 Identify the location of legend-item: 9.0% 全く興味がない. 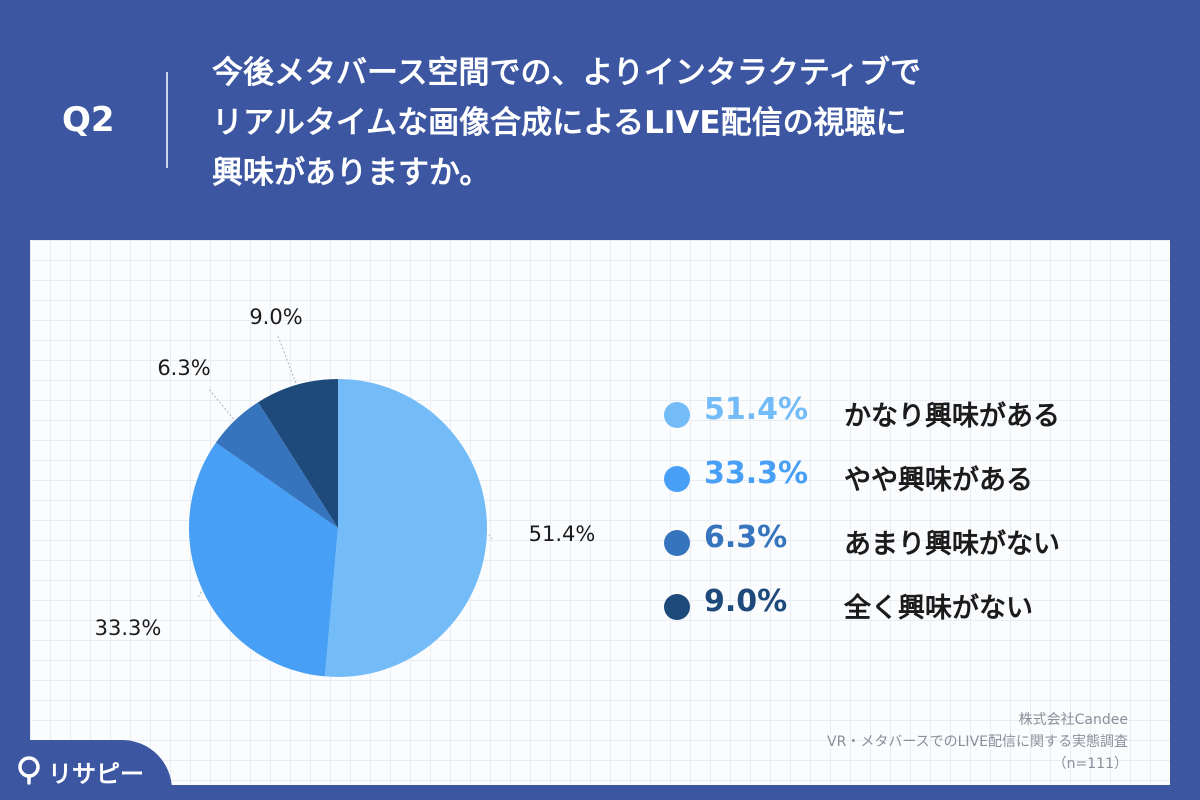
(894, 614).